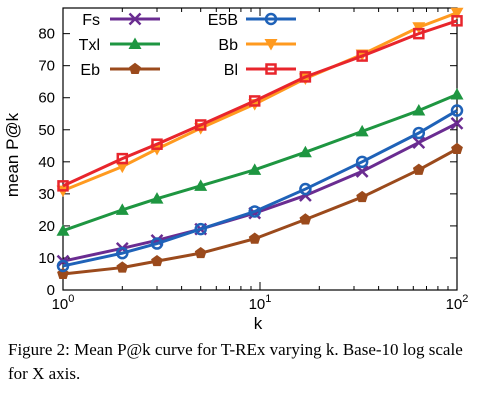  I want to click on legend-entry-e5b: E5B, so click(252, 20).